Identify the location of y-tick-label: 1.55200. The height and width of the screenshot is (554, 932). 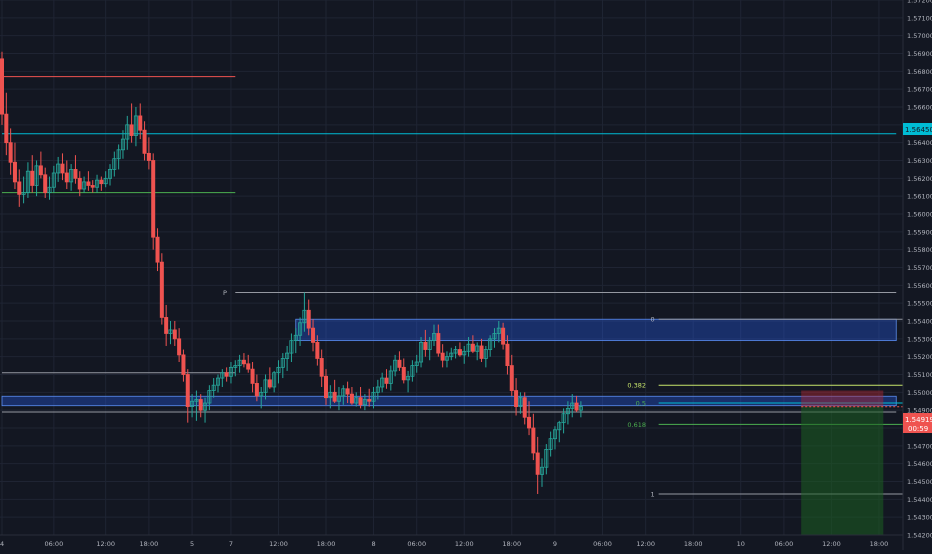
(919, 357).